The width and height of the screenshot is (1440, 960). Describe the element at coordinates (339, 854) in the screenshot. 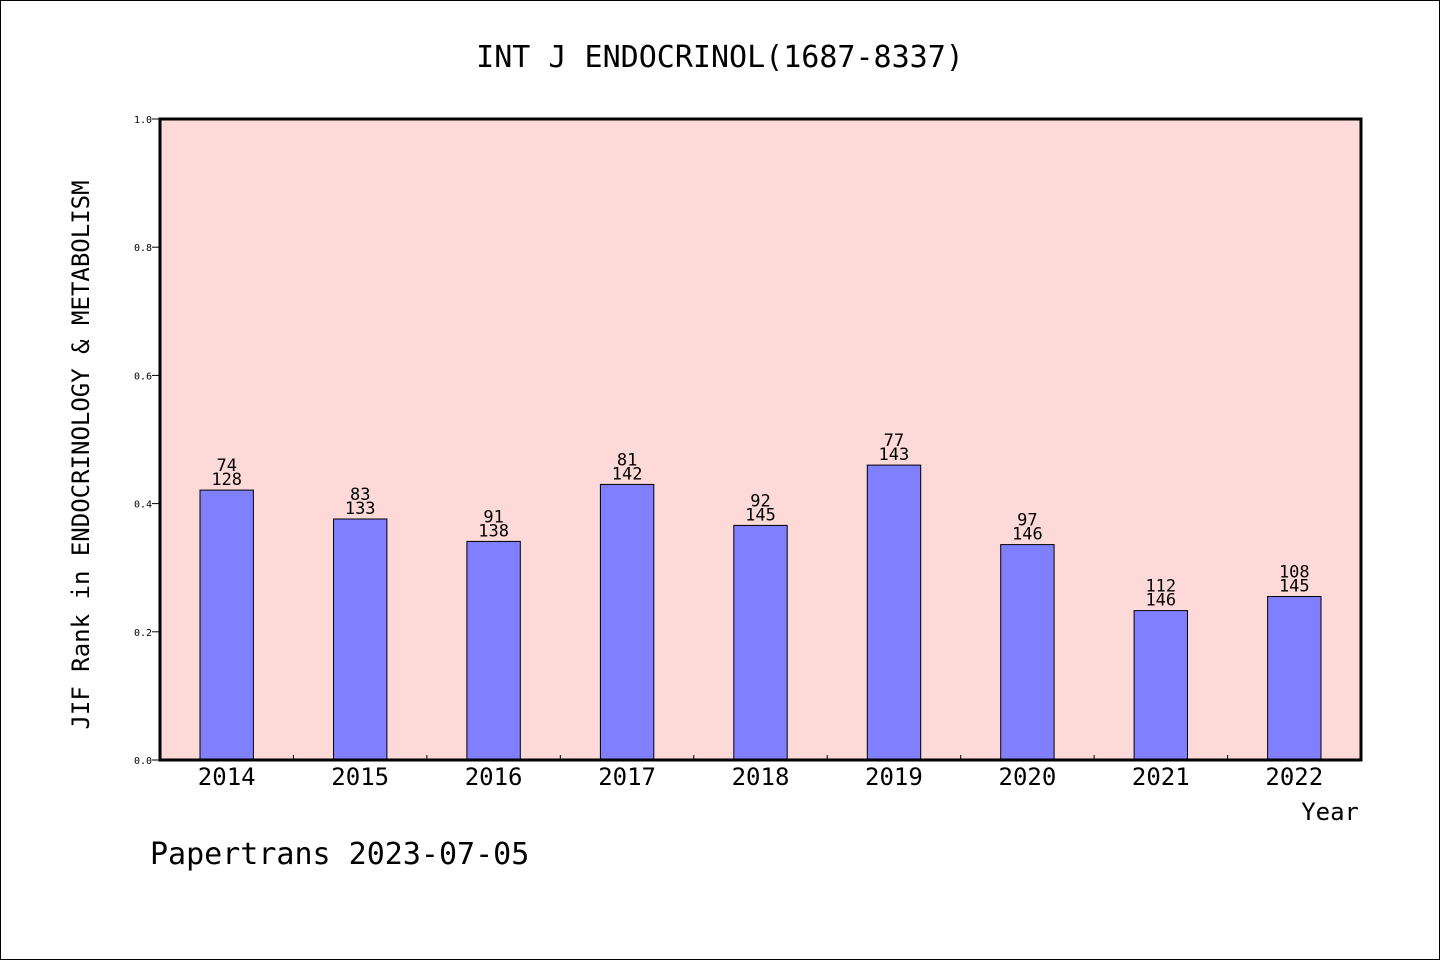

I see `footer-source: Papertrans 2023-07-05` at that location.